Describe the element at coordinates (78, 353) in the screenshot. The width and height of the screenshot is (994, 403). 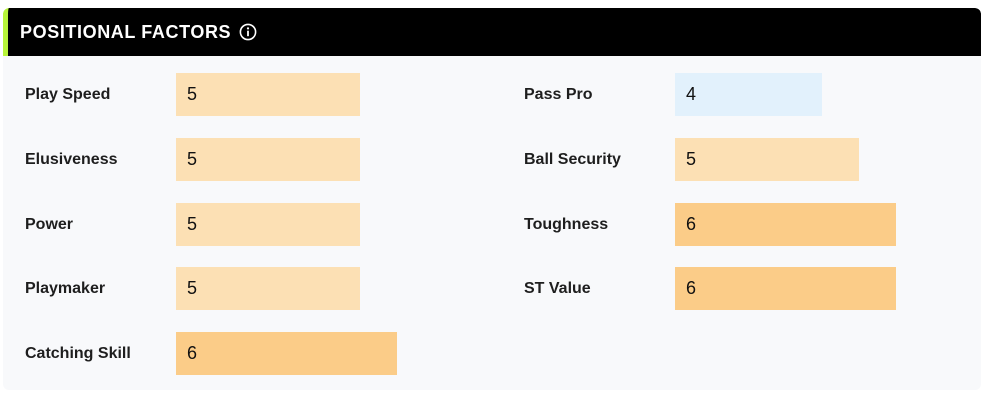
I see `factor-label: Catching Skill` at that location.